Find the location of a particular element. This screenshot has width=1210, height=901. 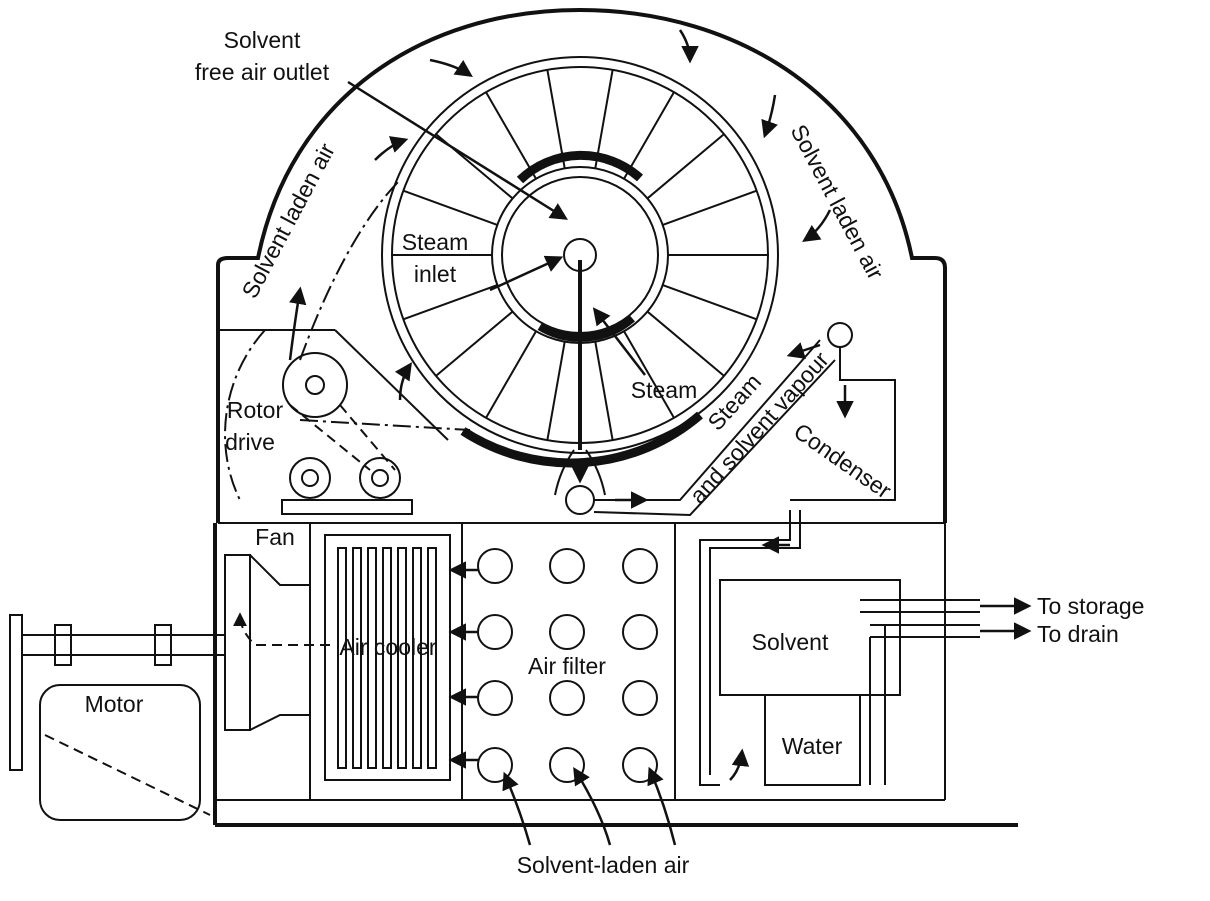

solvent-label: Solvent is located at coordinates (790, 642).